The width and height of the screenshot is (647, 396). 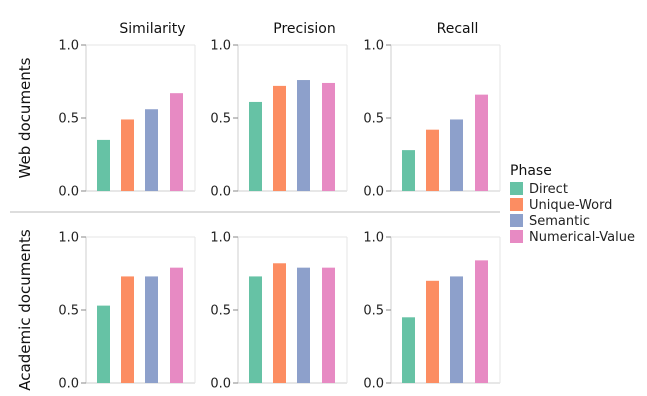 What do you see at coordinates (255, 329) in the screenshot?
I see `bar-academic-documents-precision-direct` at bounding box center [255, 329].